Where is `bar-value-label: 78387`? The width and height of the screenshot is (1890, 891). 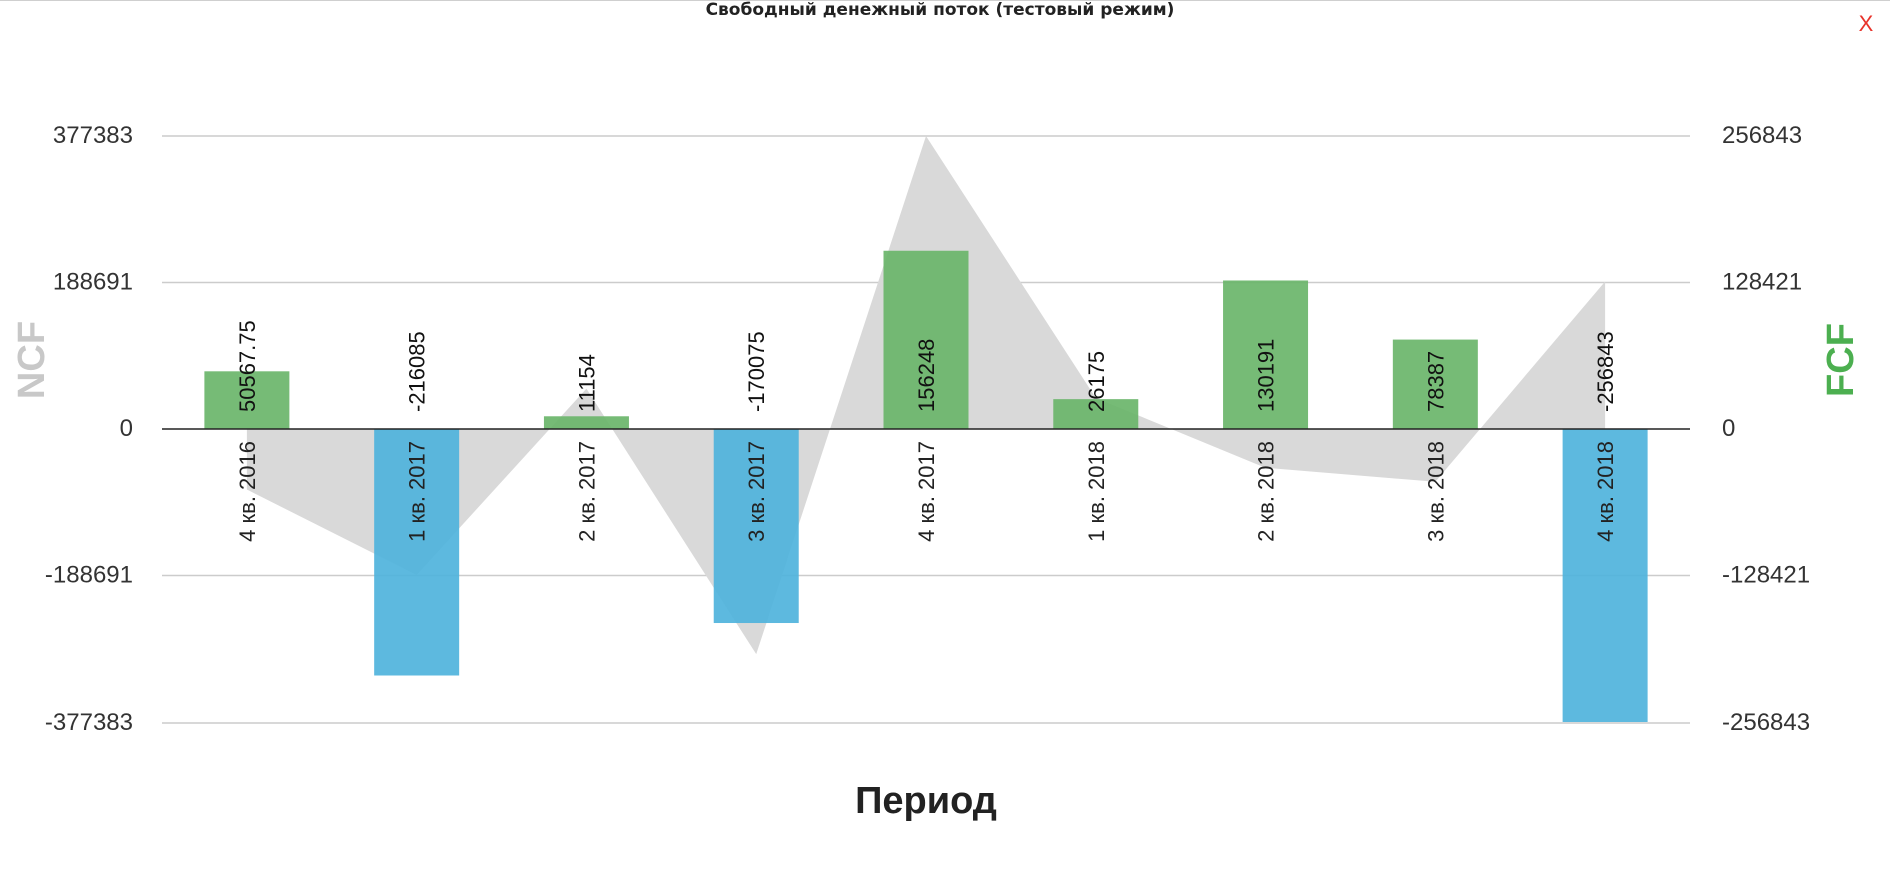 bar-value-label: 78387 is located at coordinates (1435, 381).